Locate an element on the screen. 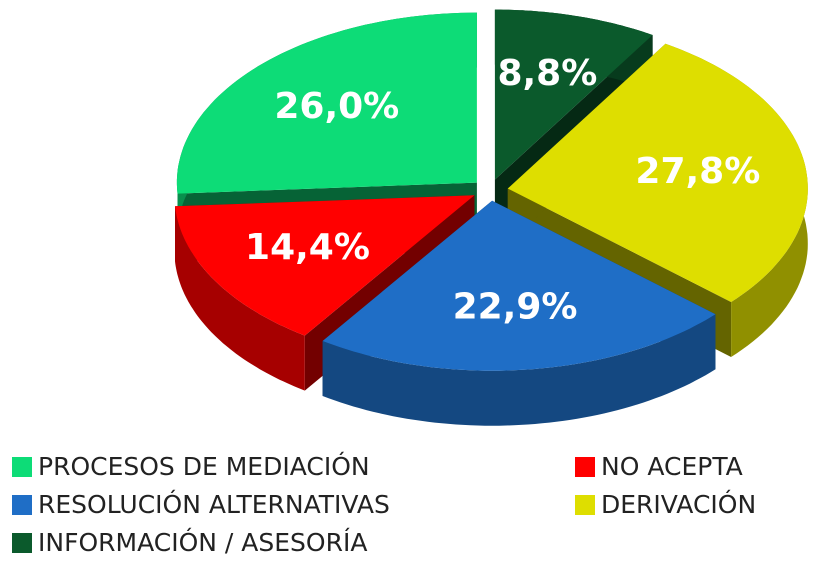 Image resolution: width=826 pixels, height=564 pixels. data-label: 26,0% is located at coordinates (336, 106).